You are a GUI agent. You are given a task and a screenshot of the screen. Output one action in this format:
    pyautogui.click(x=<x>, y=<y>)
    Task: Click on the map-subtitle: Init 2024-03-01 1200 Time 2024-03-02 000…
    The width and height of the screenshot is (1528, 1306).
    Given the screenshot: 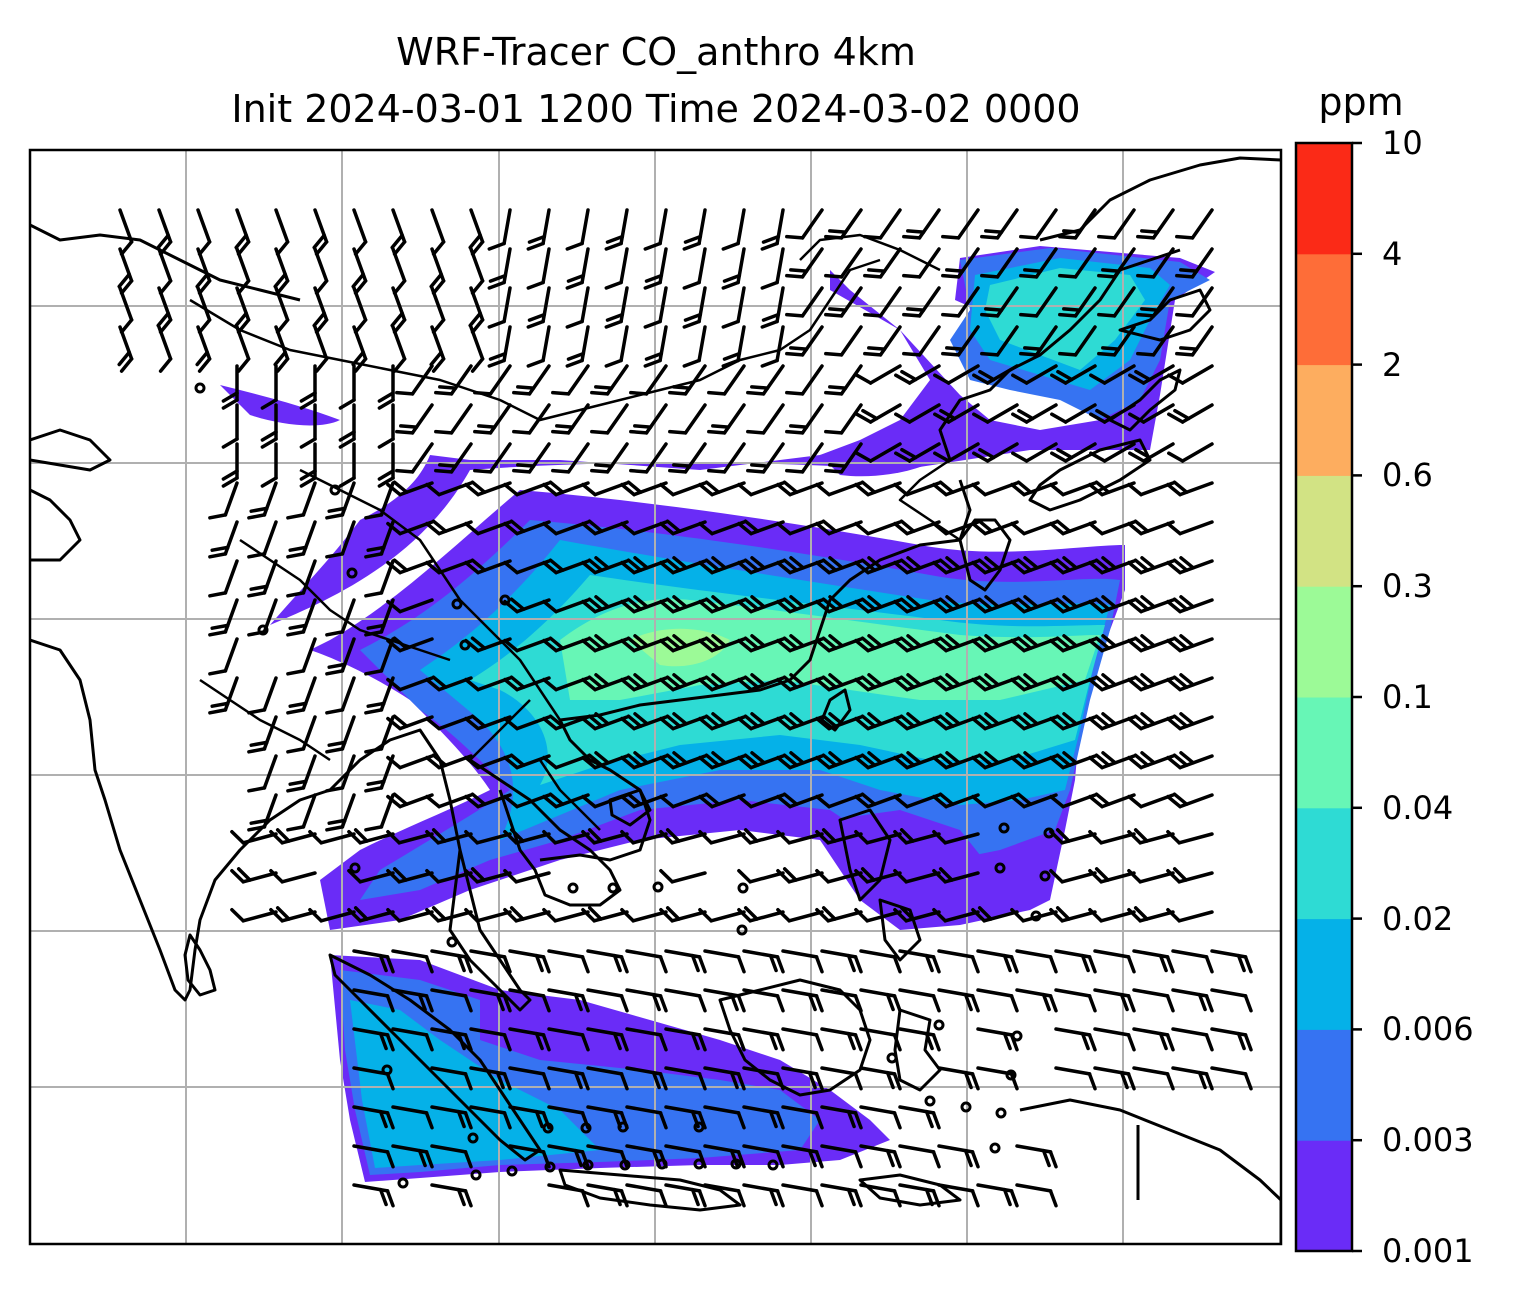 What is the action you would take?
    pyautogui.click(x=656, y=109)
    